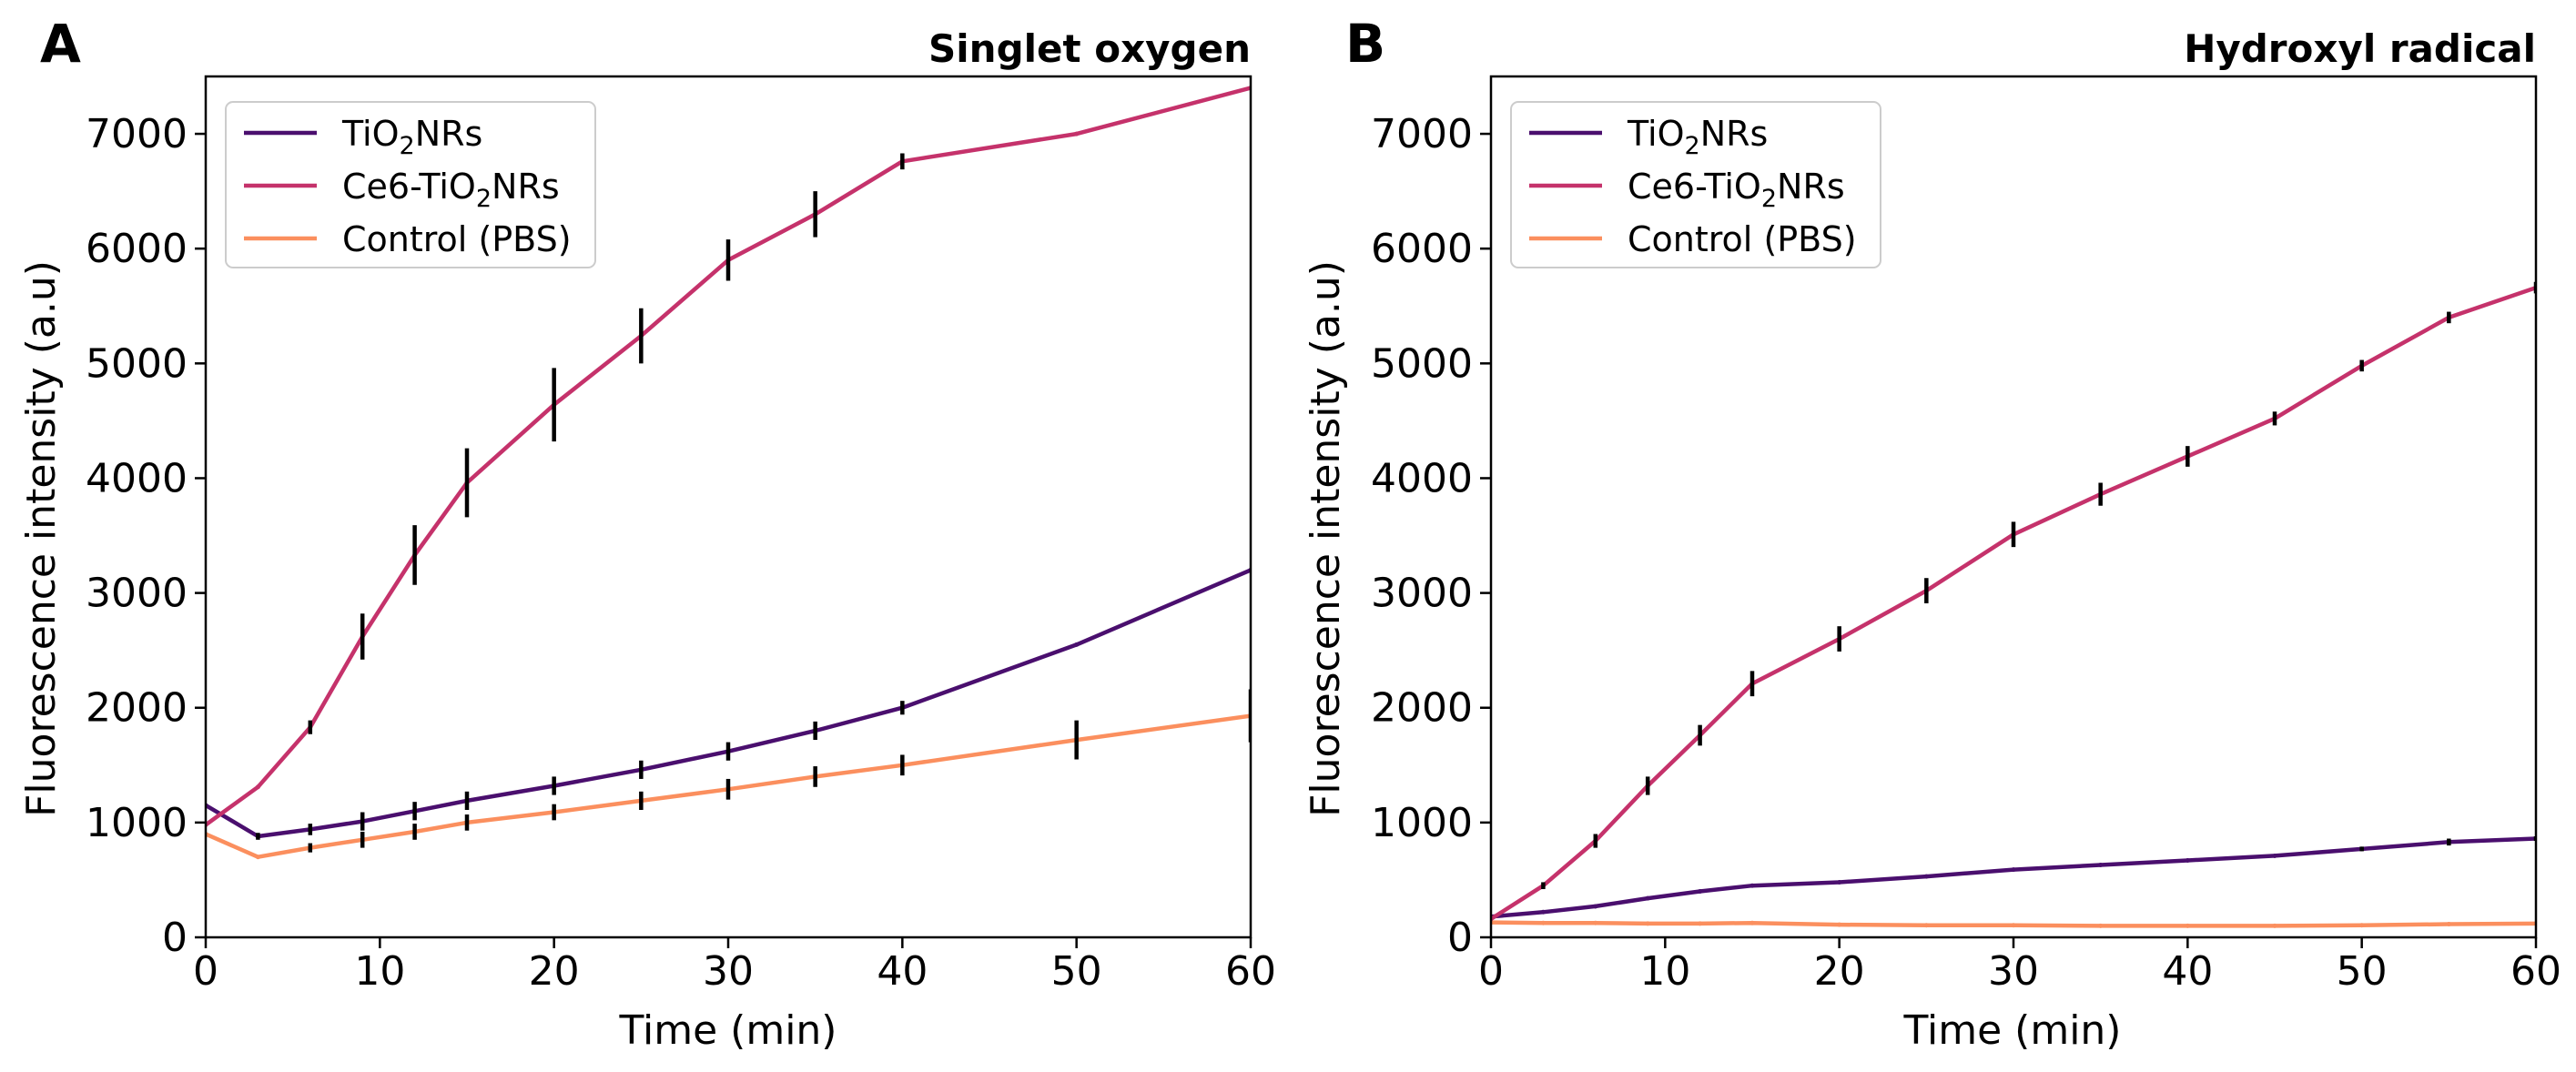 The height and width of the screenshot is (1072, 2576). I want to click on series-line-tio2nrs, so click(2013, 877).